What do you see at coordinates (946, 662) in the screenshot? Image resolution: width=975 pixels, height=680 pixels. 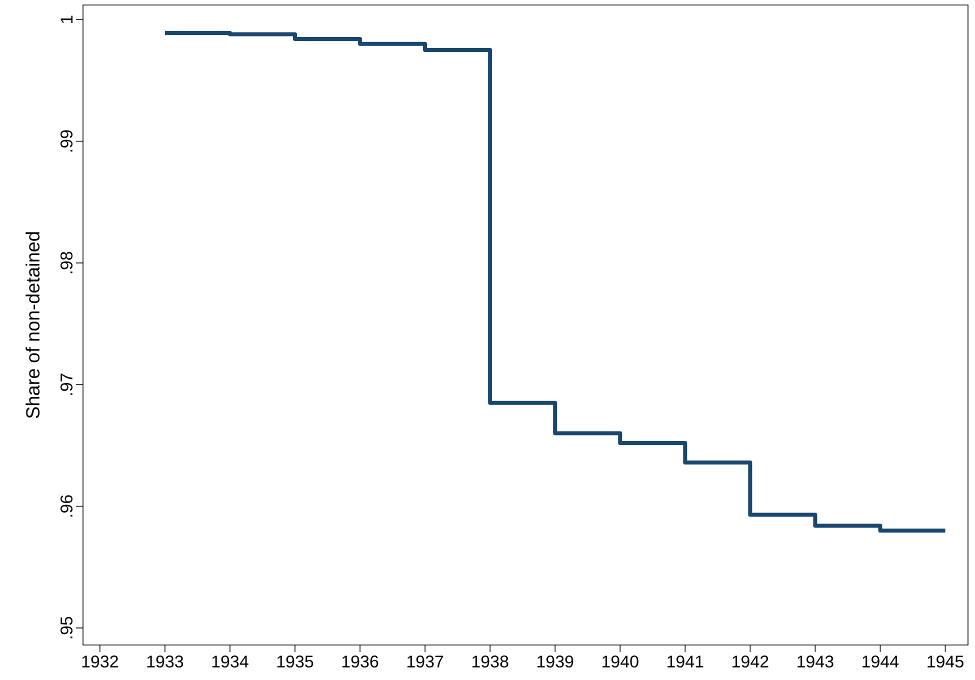 I see `x-tick-label: 1945` at bounding box center [946, 662].